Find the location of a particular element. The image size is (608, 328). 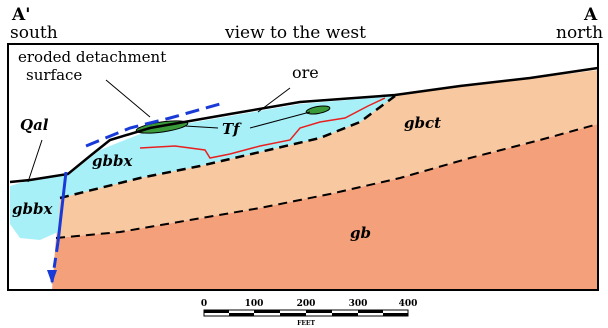

label-gbbx-lower: gbbx is located at coordinates (32, 209).